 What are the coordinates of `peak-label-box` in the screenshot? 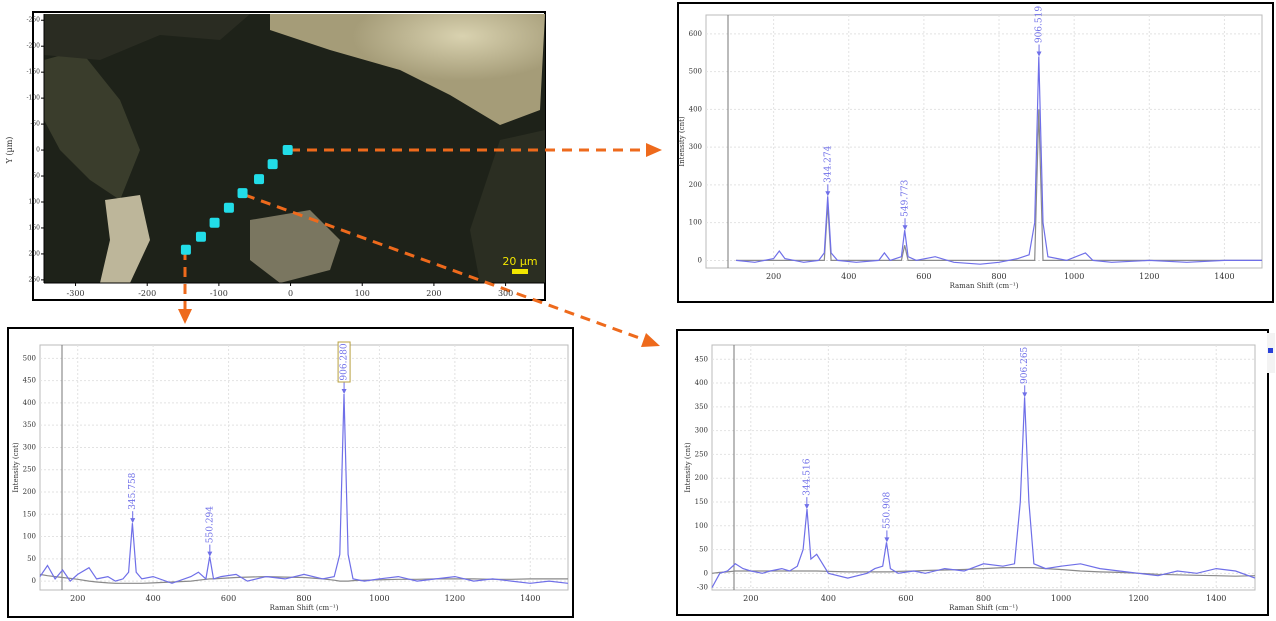 It's located at (344, 362).